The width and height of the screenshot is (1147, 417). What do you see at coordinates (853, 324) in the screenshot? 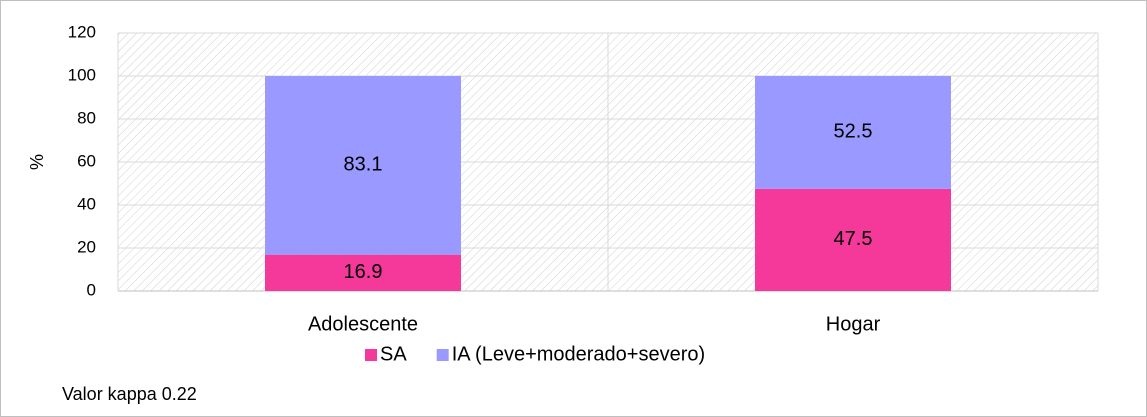
I see `x-tick-label: Hogar` at bounding box center [853, 324].